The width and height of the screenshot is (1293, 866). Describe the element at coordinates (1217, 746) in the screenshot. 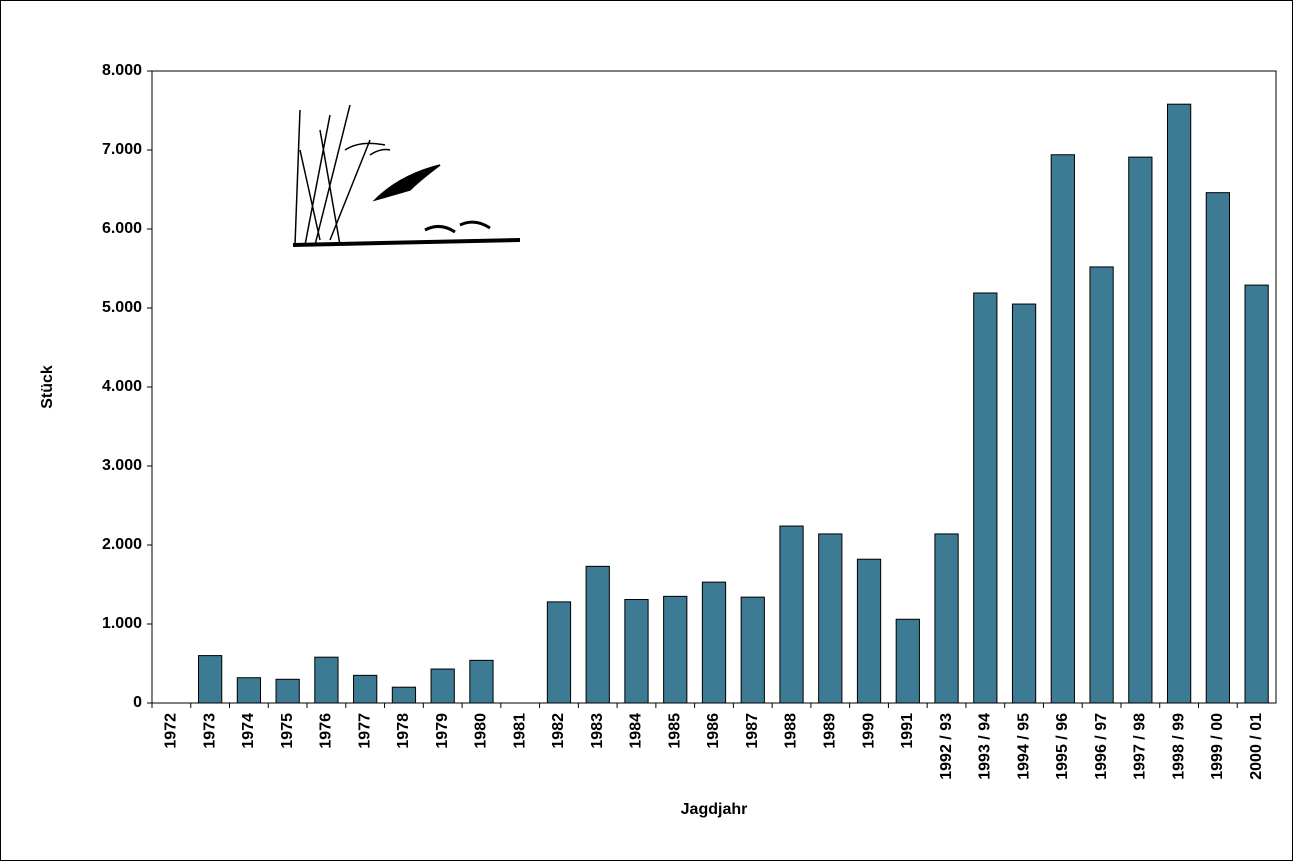

I see `x-tick-label: 1999 / 00` at that location.